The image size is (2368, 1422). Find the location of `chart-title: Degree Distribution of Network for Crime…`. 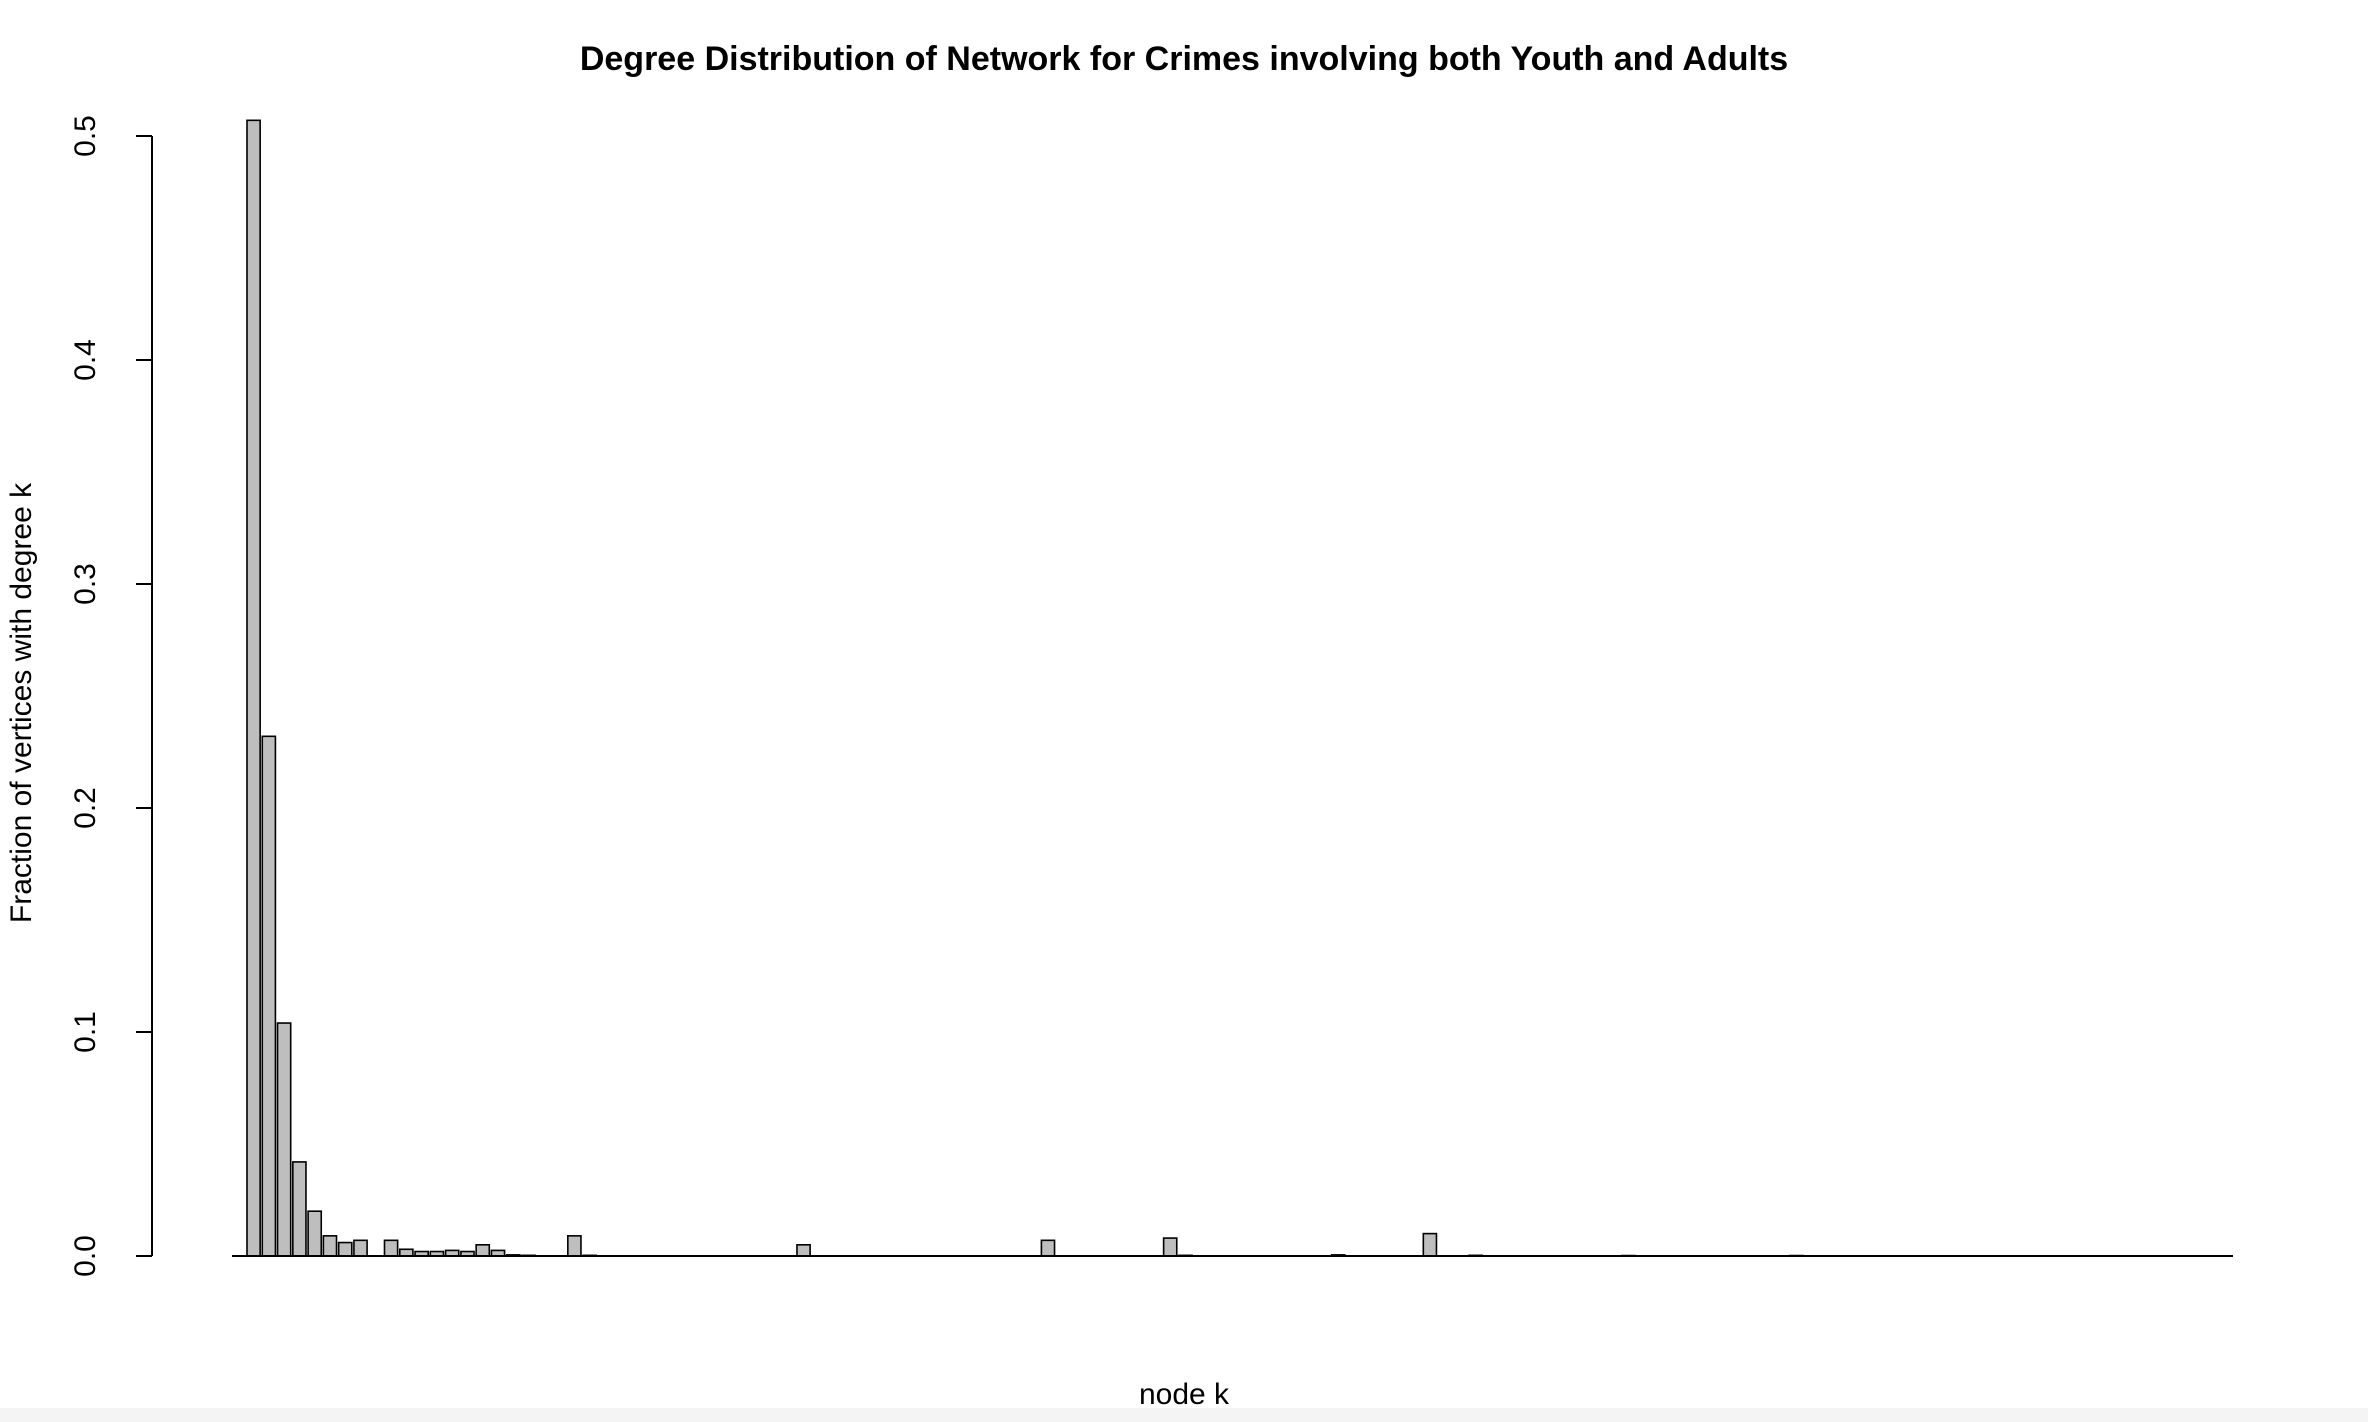

chart-title: Degree Distribution of Network for Crime… is located at coordinates (1184, 59).